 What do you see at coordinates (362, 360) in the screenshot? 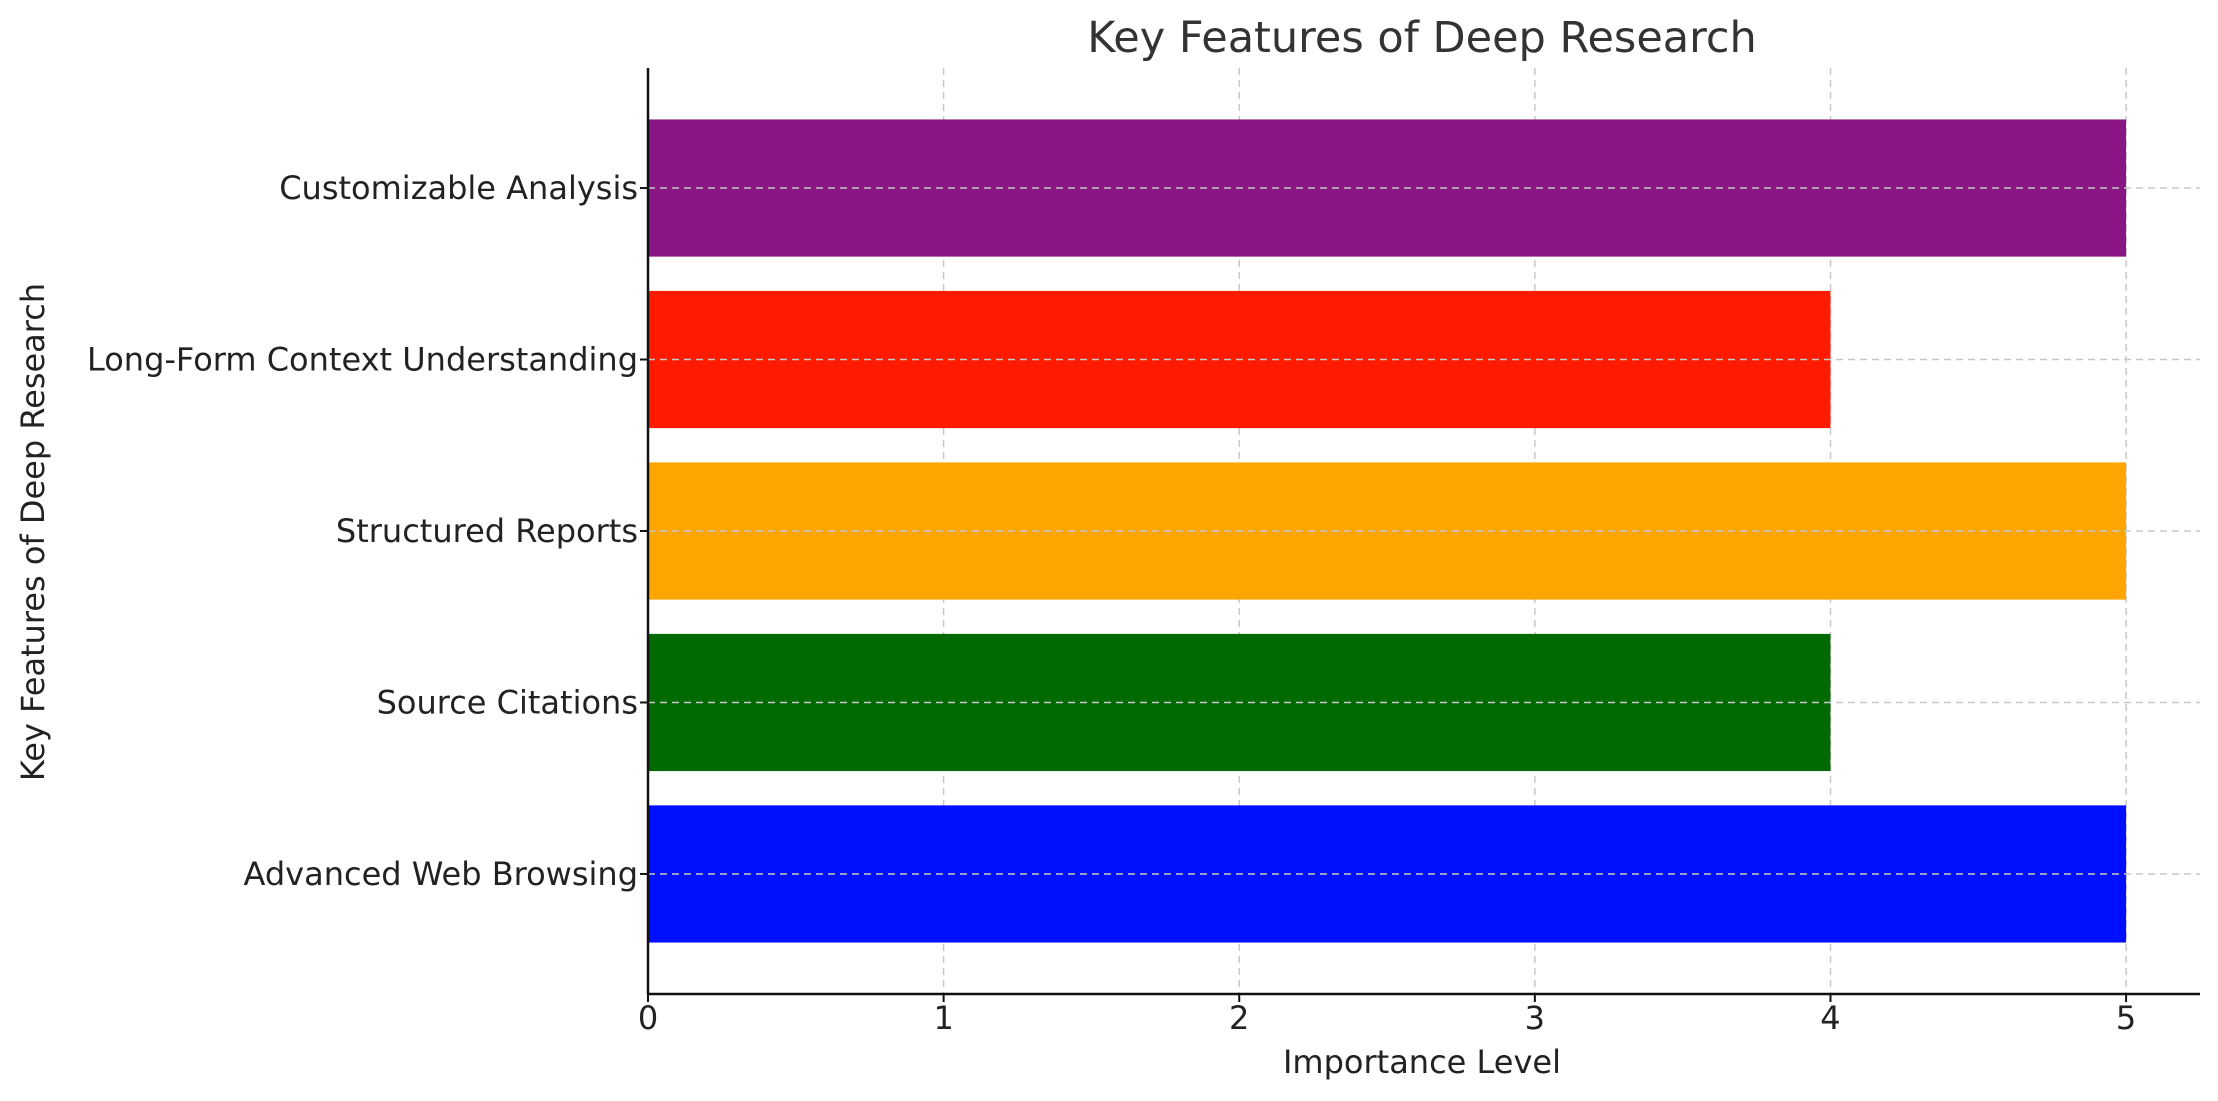
I see `y-tick-label: Long-Form Context Understanding` at bounding box center [362, 360].